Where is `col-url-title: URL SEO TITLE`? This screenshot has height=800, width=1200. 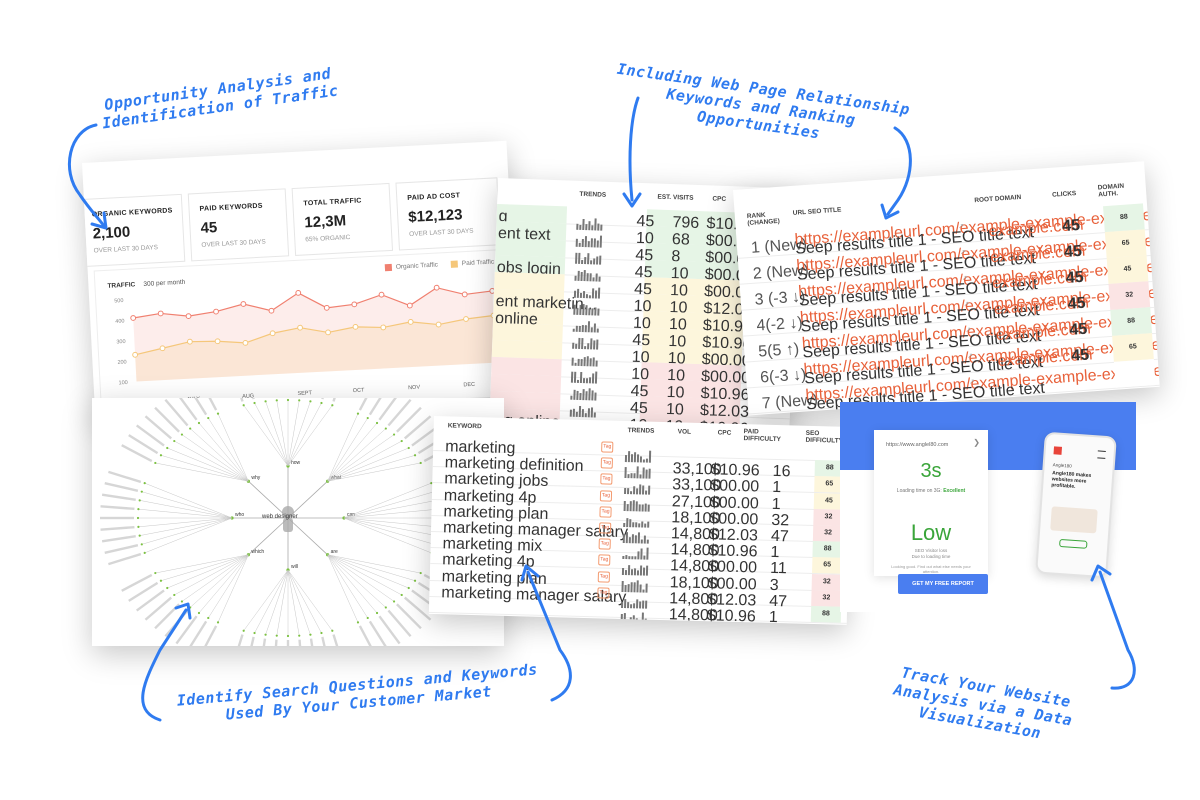
col-url-title: URL SEO TITLE is located at coordinates (817, 211).